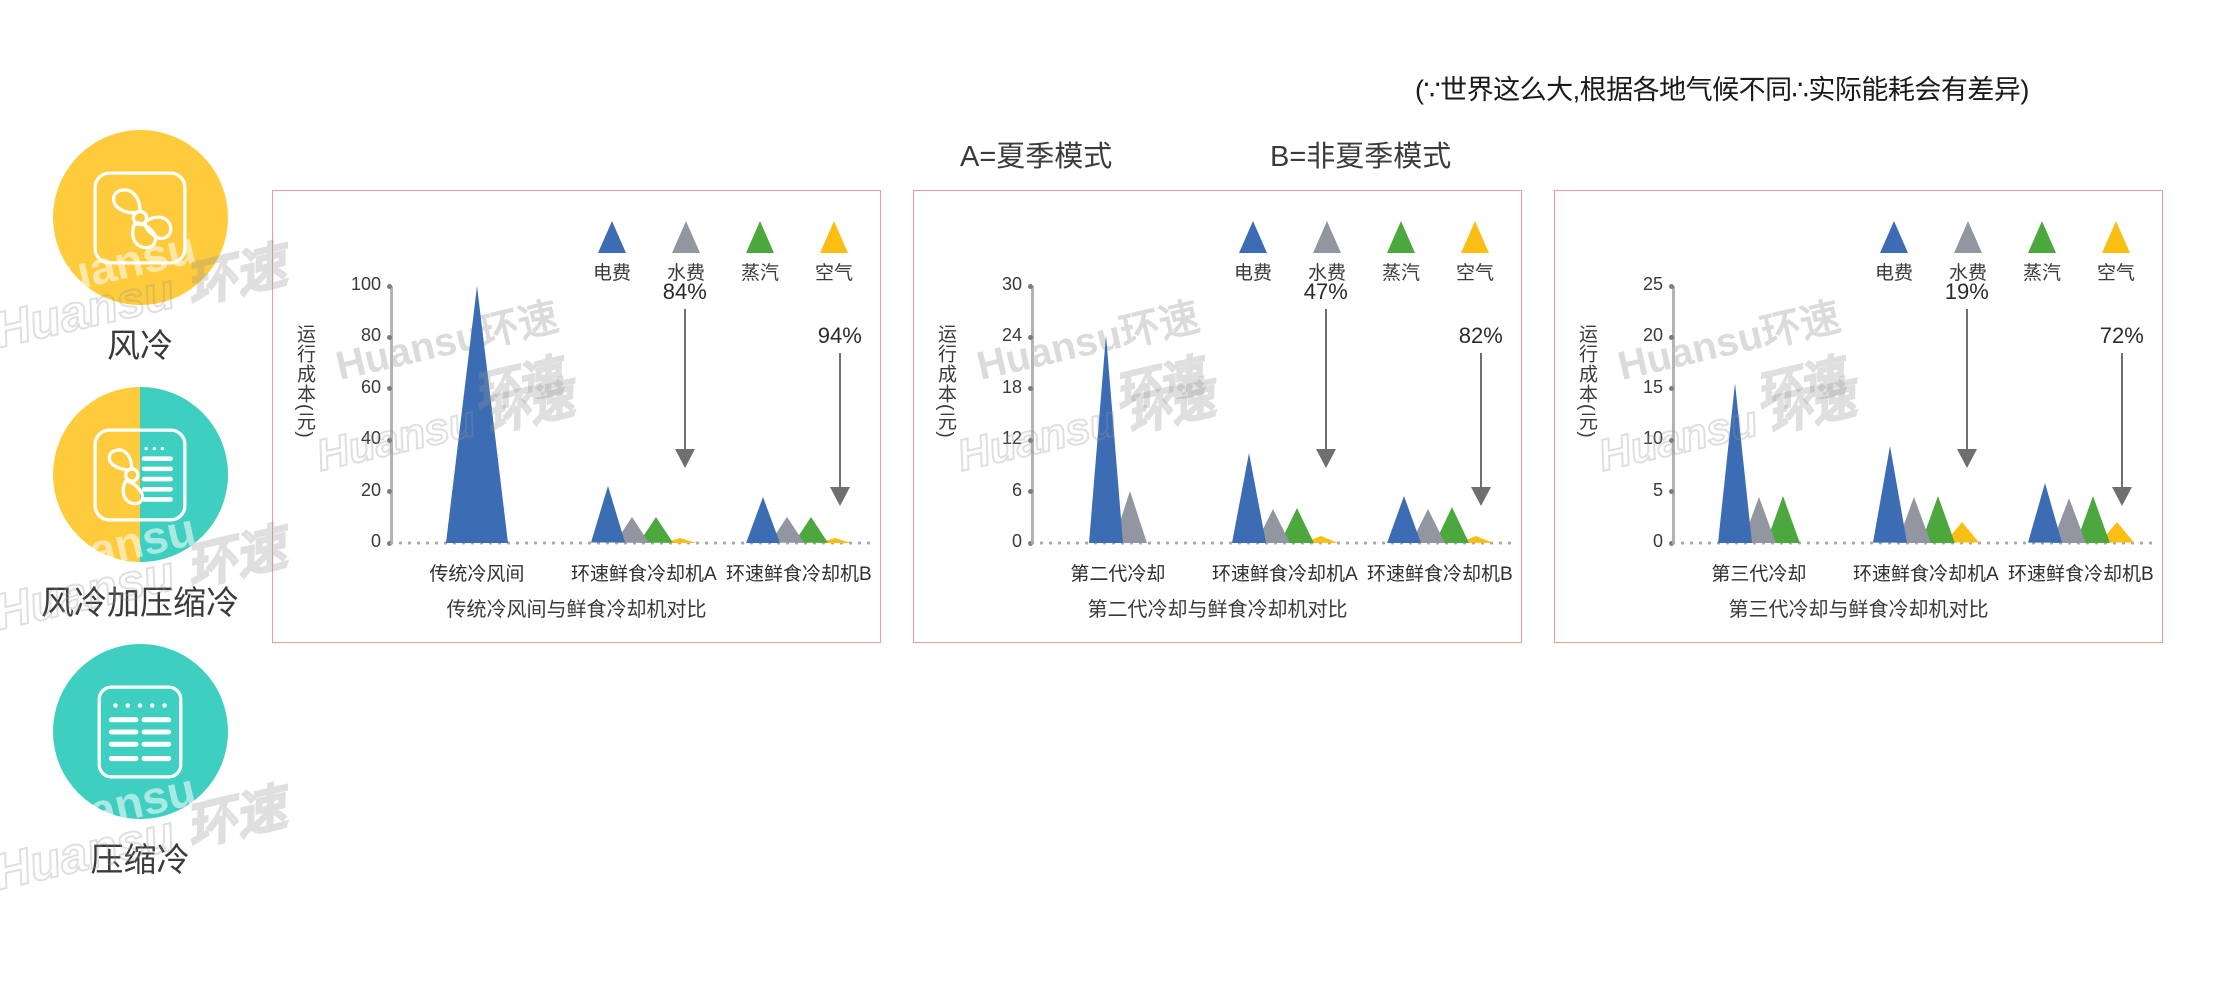 The width and height of the screenshot is (2220, 1000). I want to click on sidebar-item-air-cooling: 风冷, so click(140, 248).